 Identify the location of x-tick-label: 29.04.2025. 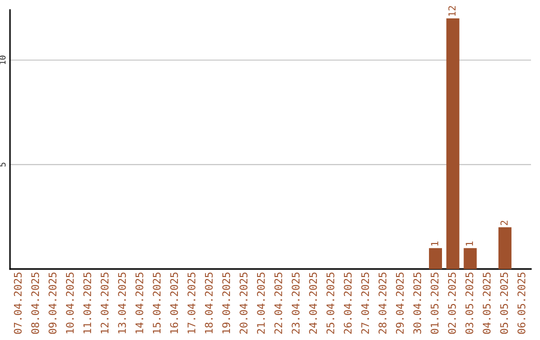
(400, 303).